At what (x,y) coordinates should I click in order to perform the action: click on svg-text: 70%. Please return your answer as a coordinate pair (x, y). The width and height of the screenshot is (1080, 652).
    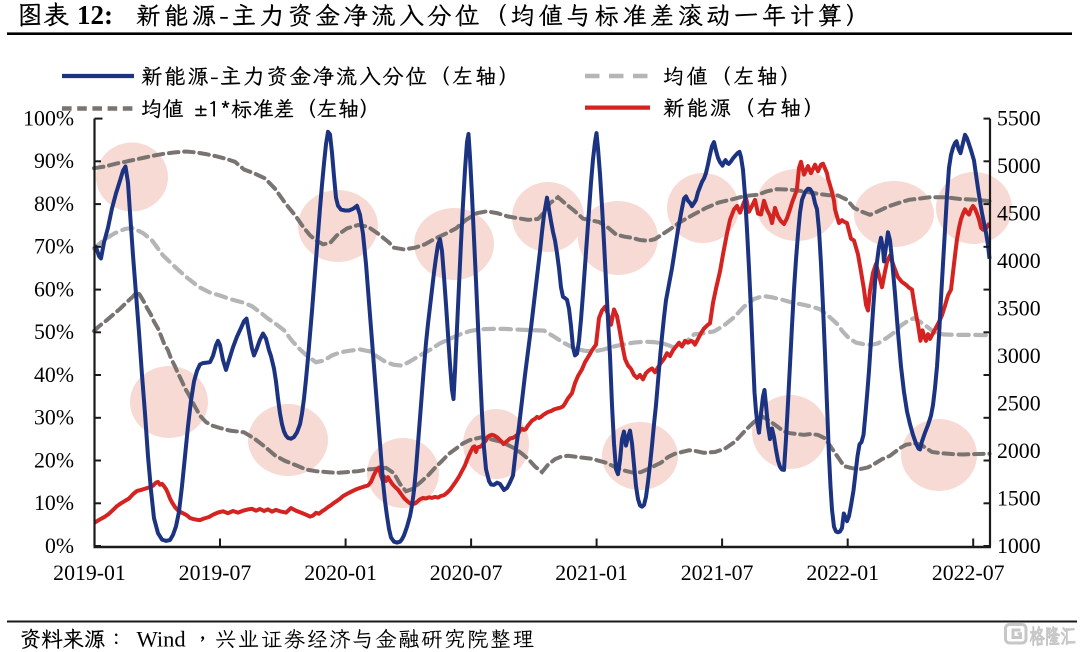
    Looking at the image, I should click on (54, 247).